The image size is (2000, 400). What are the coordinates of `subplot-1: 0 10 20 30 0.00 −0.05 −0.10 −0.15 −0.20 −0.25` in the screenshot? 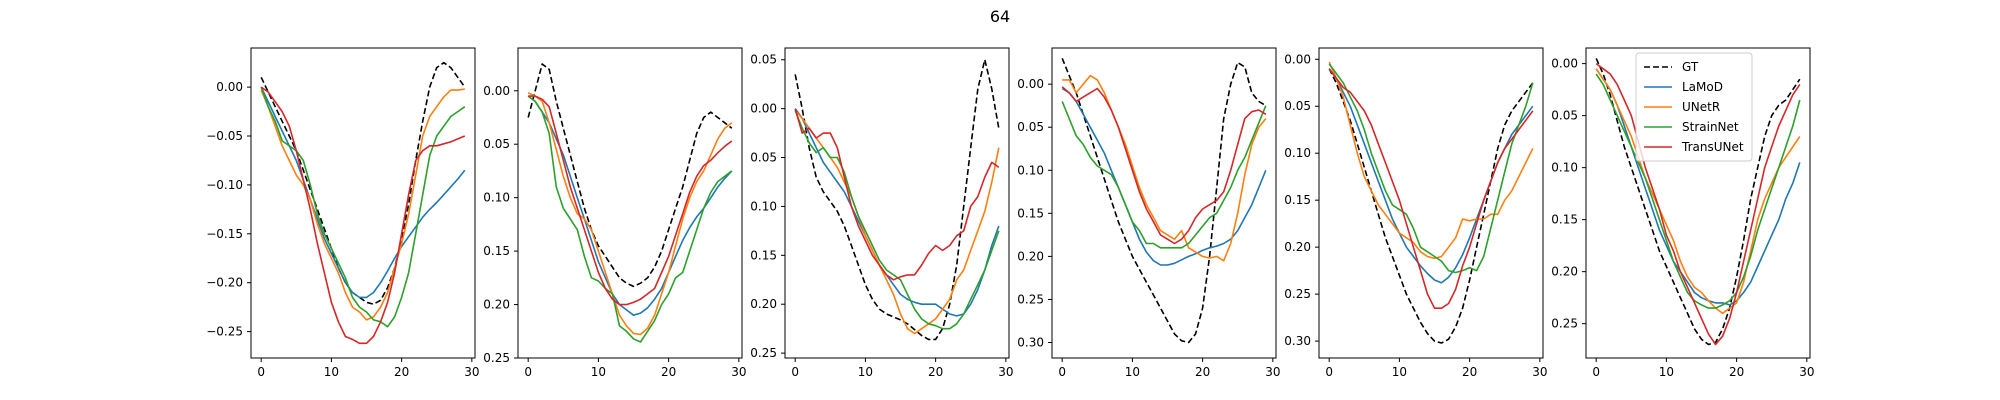 It's located at (342, 213).